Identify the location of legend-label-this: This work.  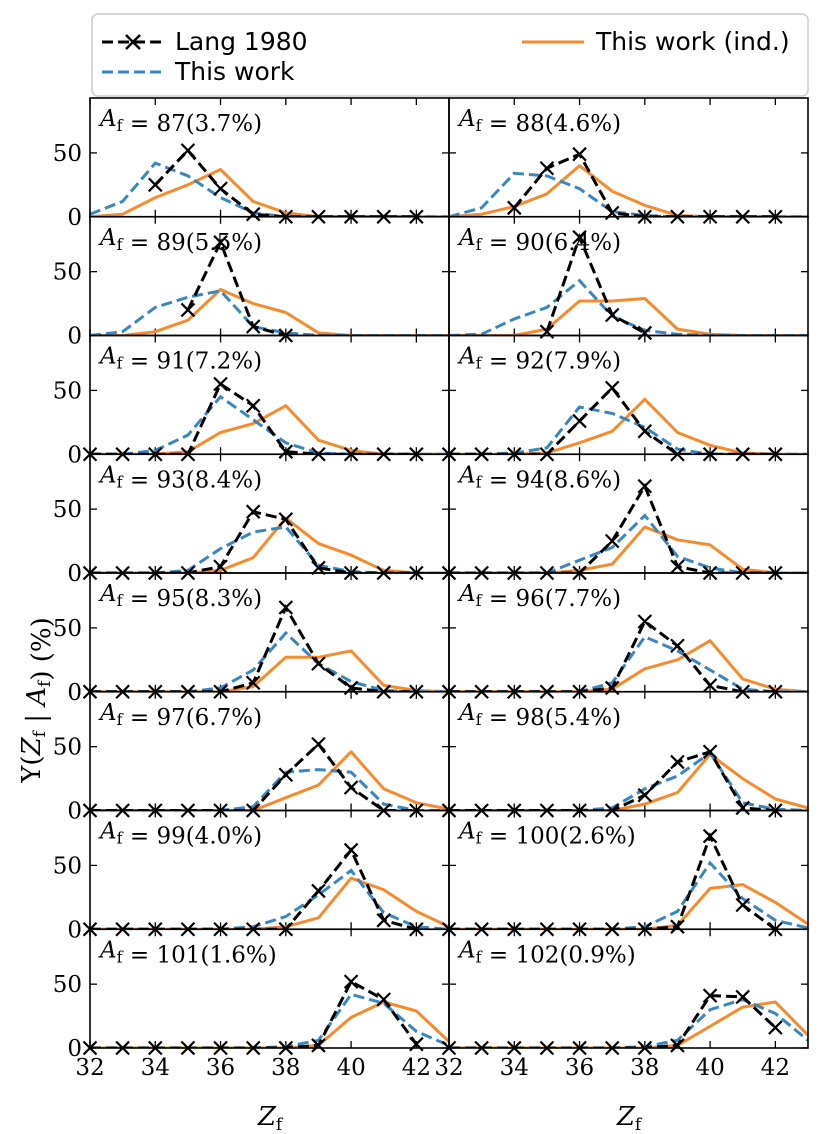
(234, 71).